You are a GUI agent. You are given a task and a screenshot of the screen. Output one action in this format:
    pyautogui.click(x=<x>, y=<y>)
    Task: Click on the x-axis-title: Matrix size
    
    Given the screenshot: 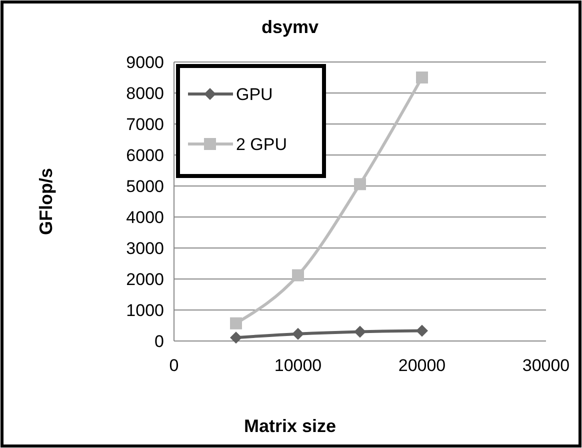 What is the action you would take?
    pyautogui.click(x=290, y=426)
    